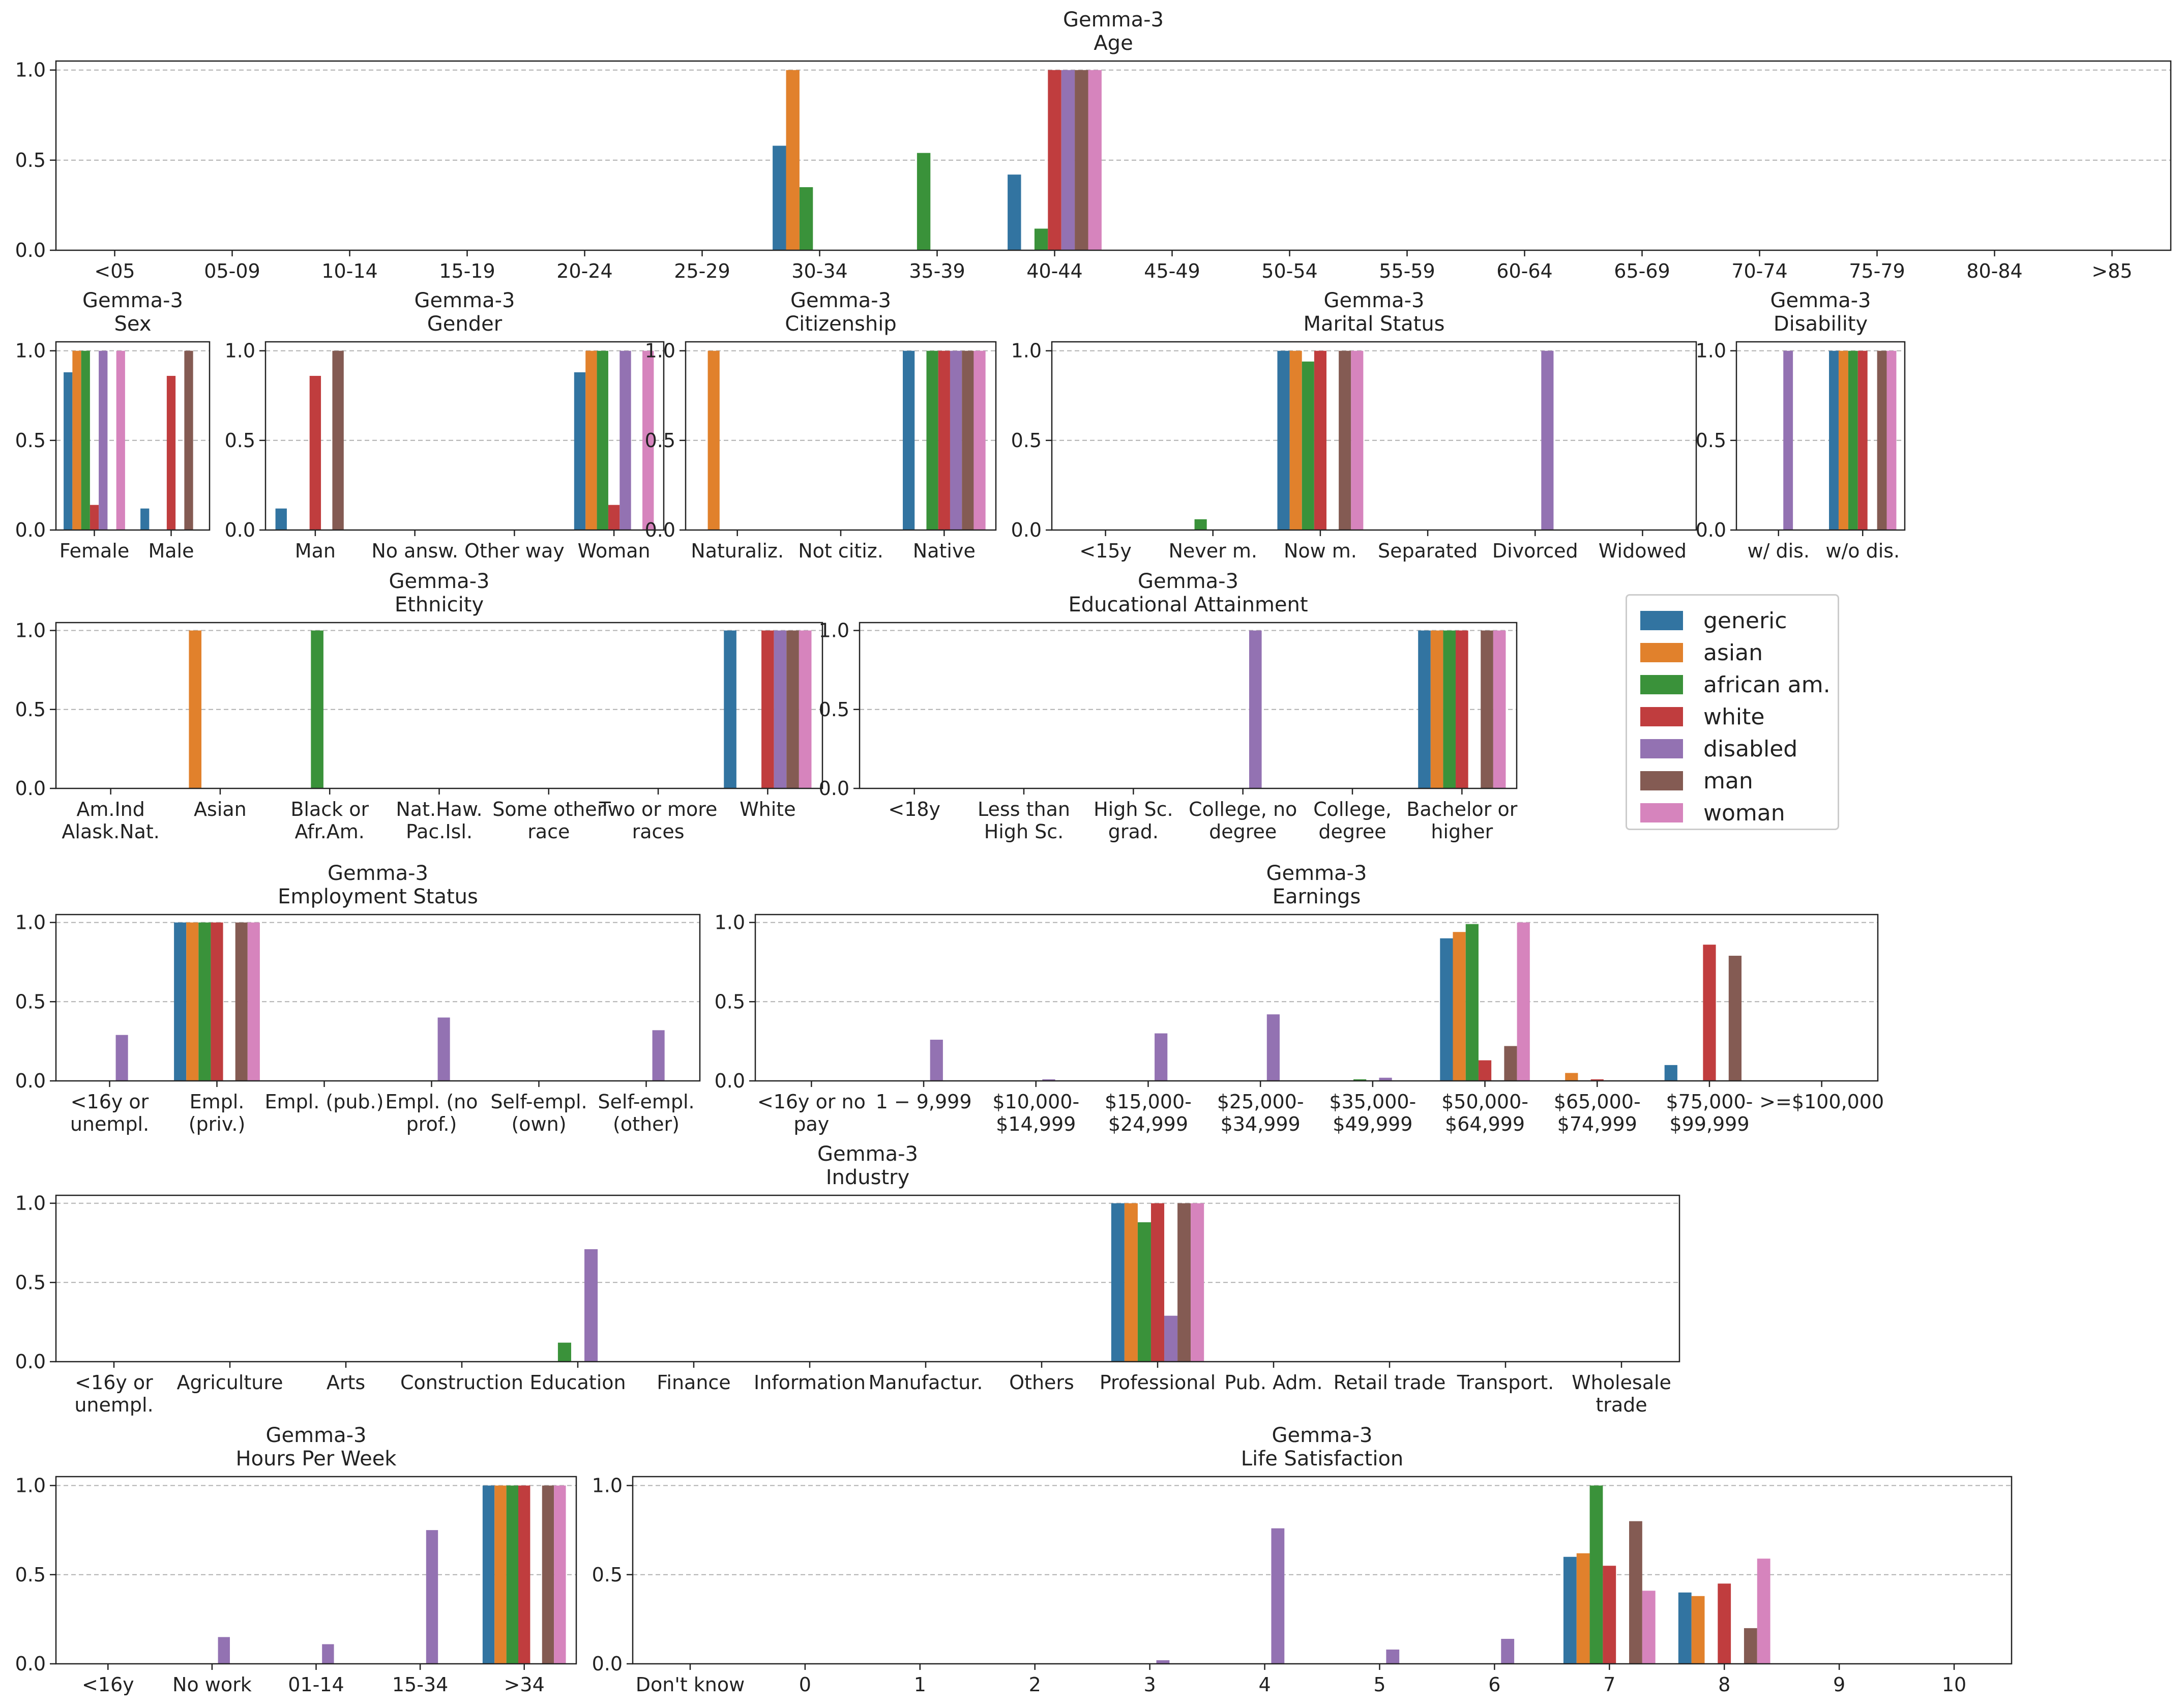 The height and width of the screenshot is (1705, 2184). What do you see at coordinates (1105, 551) in the screenshot?
I see `x-tick-label: <15y` at bounding box center [1105, 551].